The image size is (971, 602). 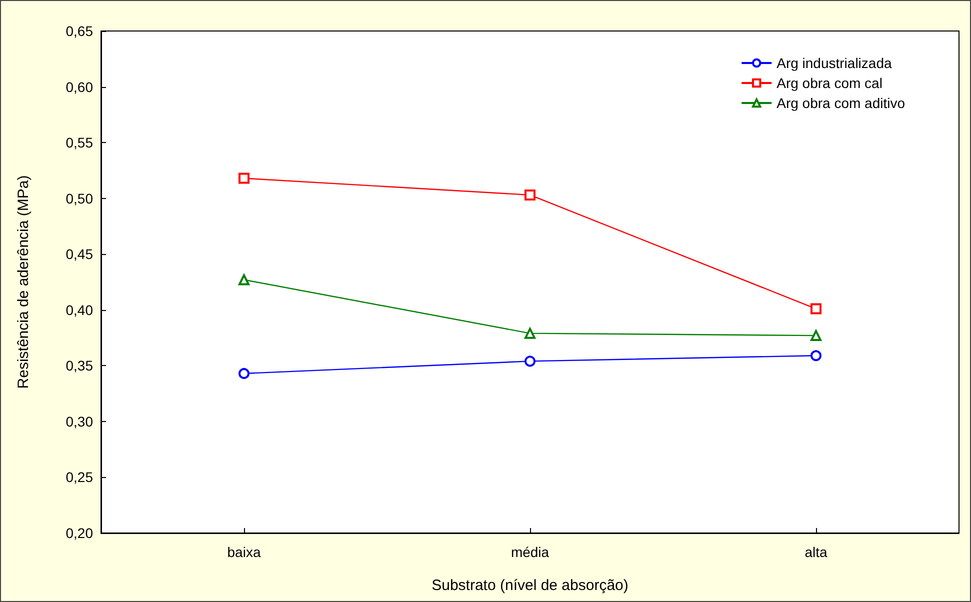 I want to click on y-tick-label: 0,50, so click(x=80, y=198).